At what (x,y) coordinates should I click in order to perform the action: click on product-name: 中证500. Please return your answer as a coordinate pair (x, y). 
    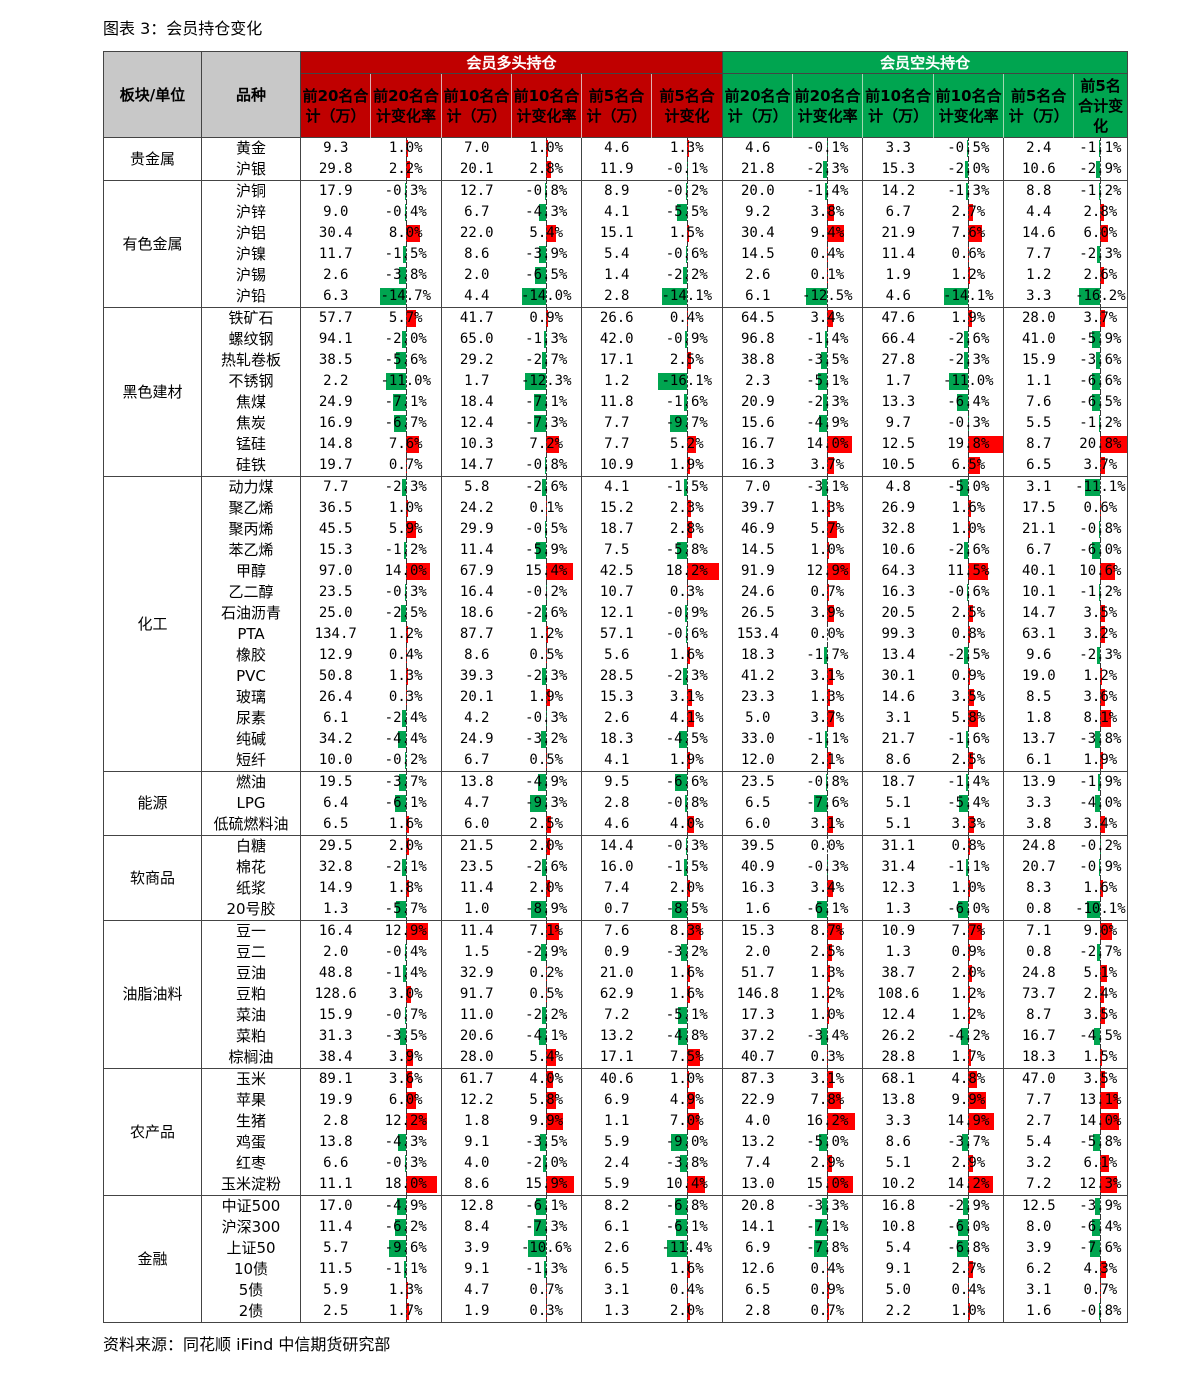
    Looking at the image, I should click on (251, 1206).